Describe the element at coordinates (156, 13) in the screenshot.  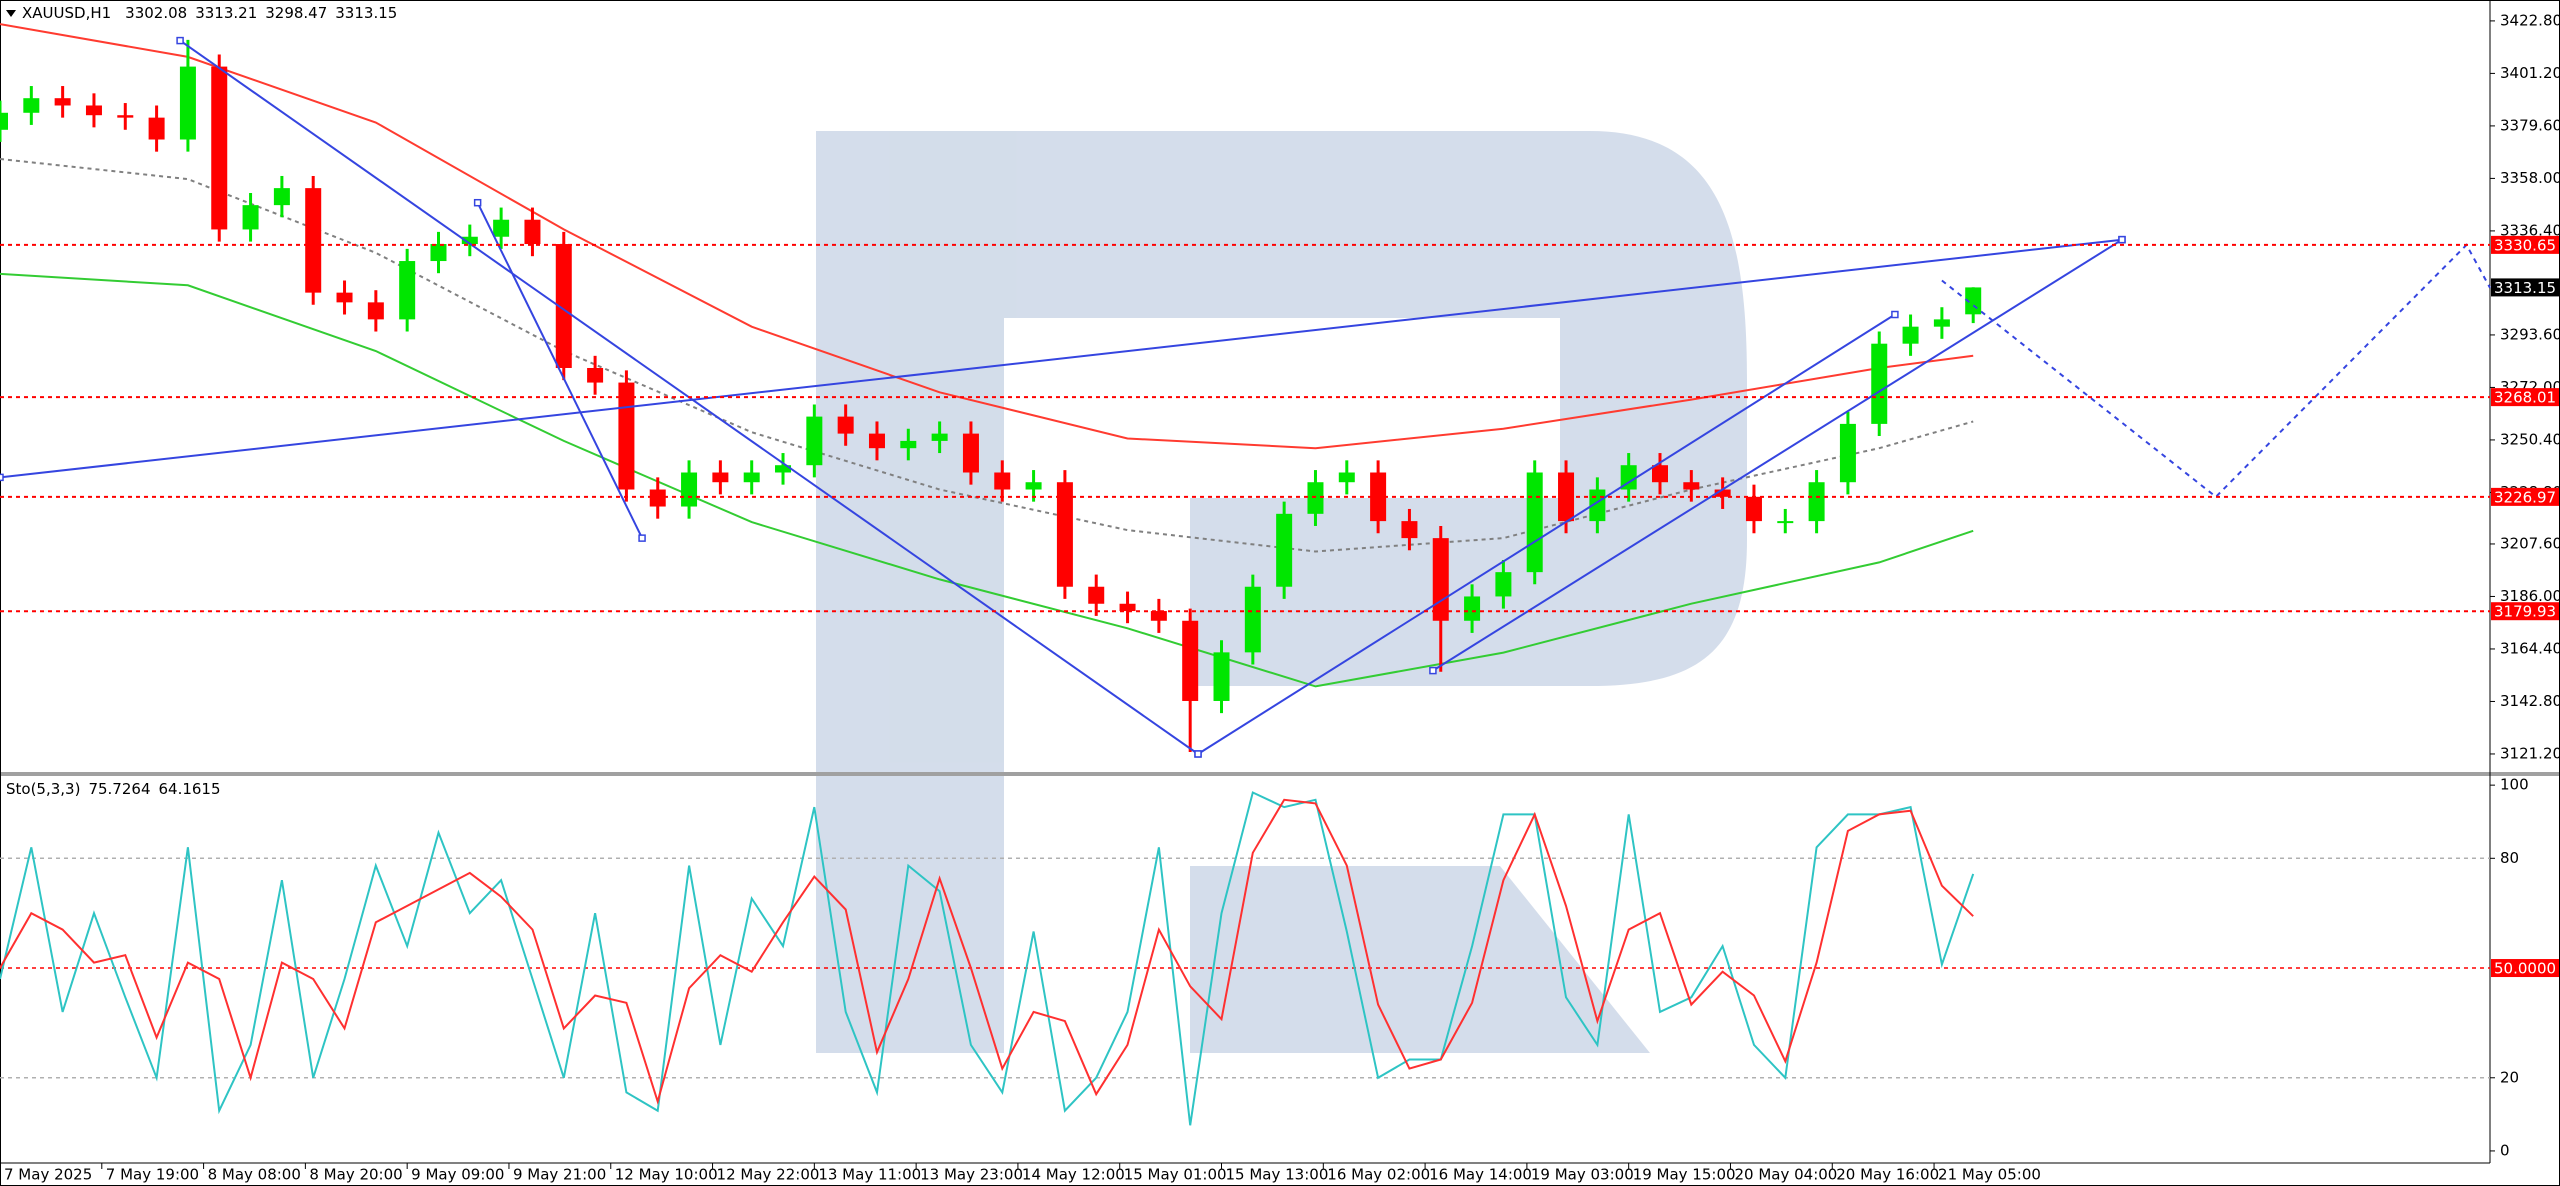
I see `header-open: 3302.08` at that location.